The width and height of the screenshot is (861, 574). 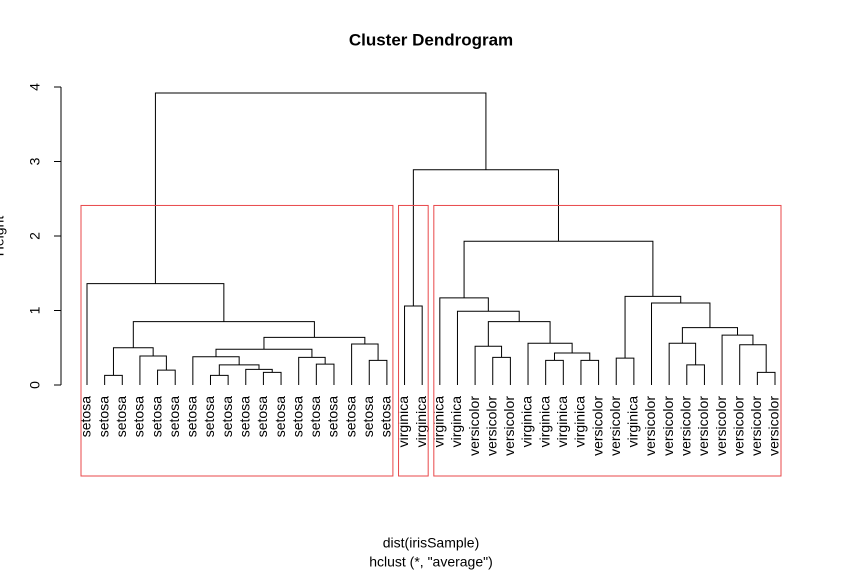 I want to click on y-tick-label: 1, so click(x=35, y=310).